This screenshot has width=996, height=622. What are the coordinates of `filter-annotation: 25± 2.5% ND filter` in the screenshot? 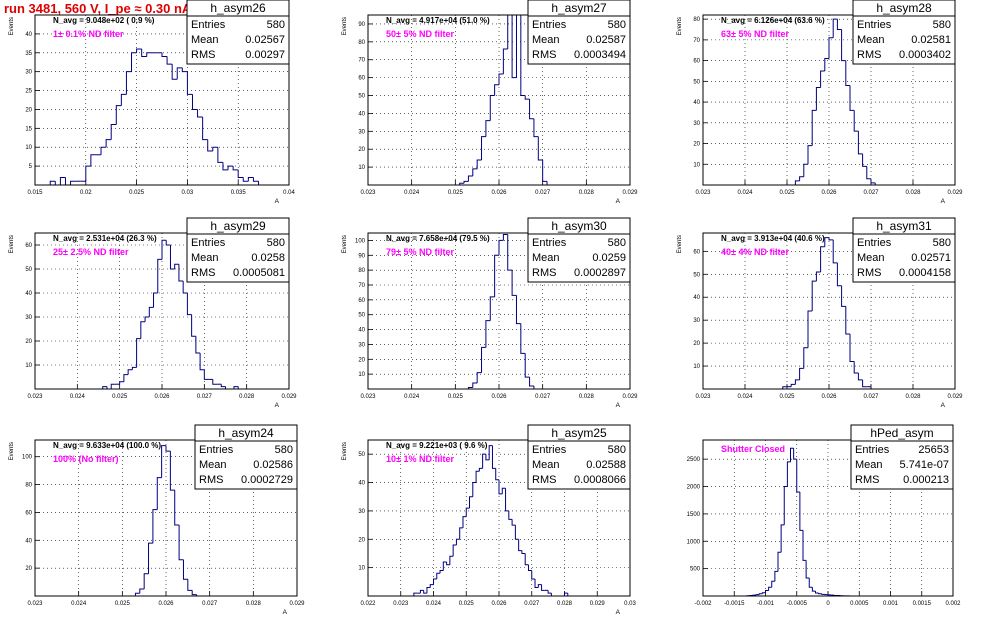 It's located at (91, 252).